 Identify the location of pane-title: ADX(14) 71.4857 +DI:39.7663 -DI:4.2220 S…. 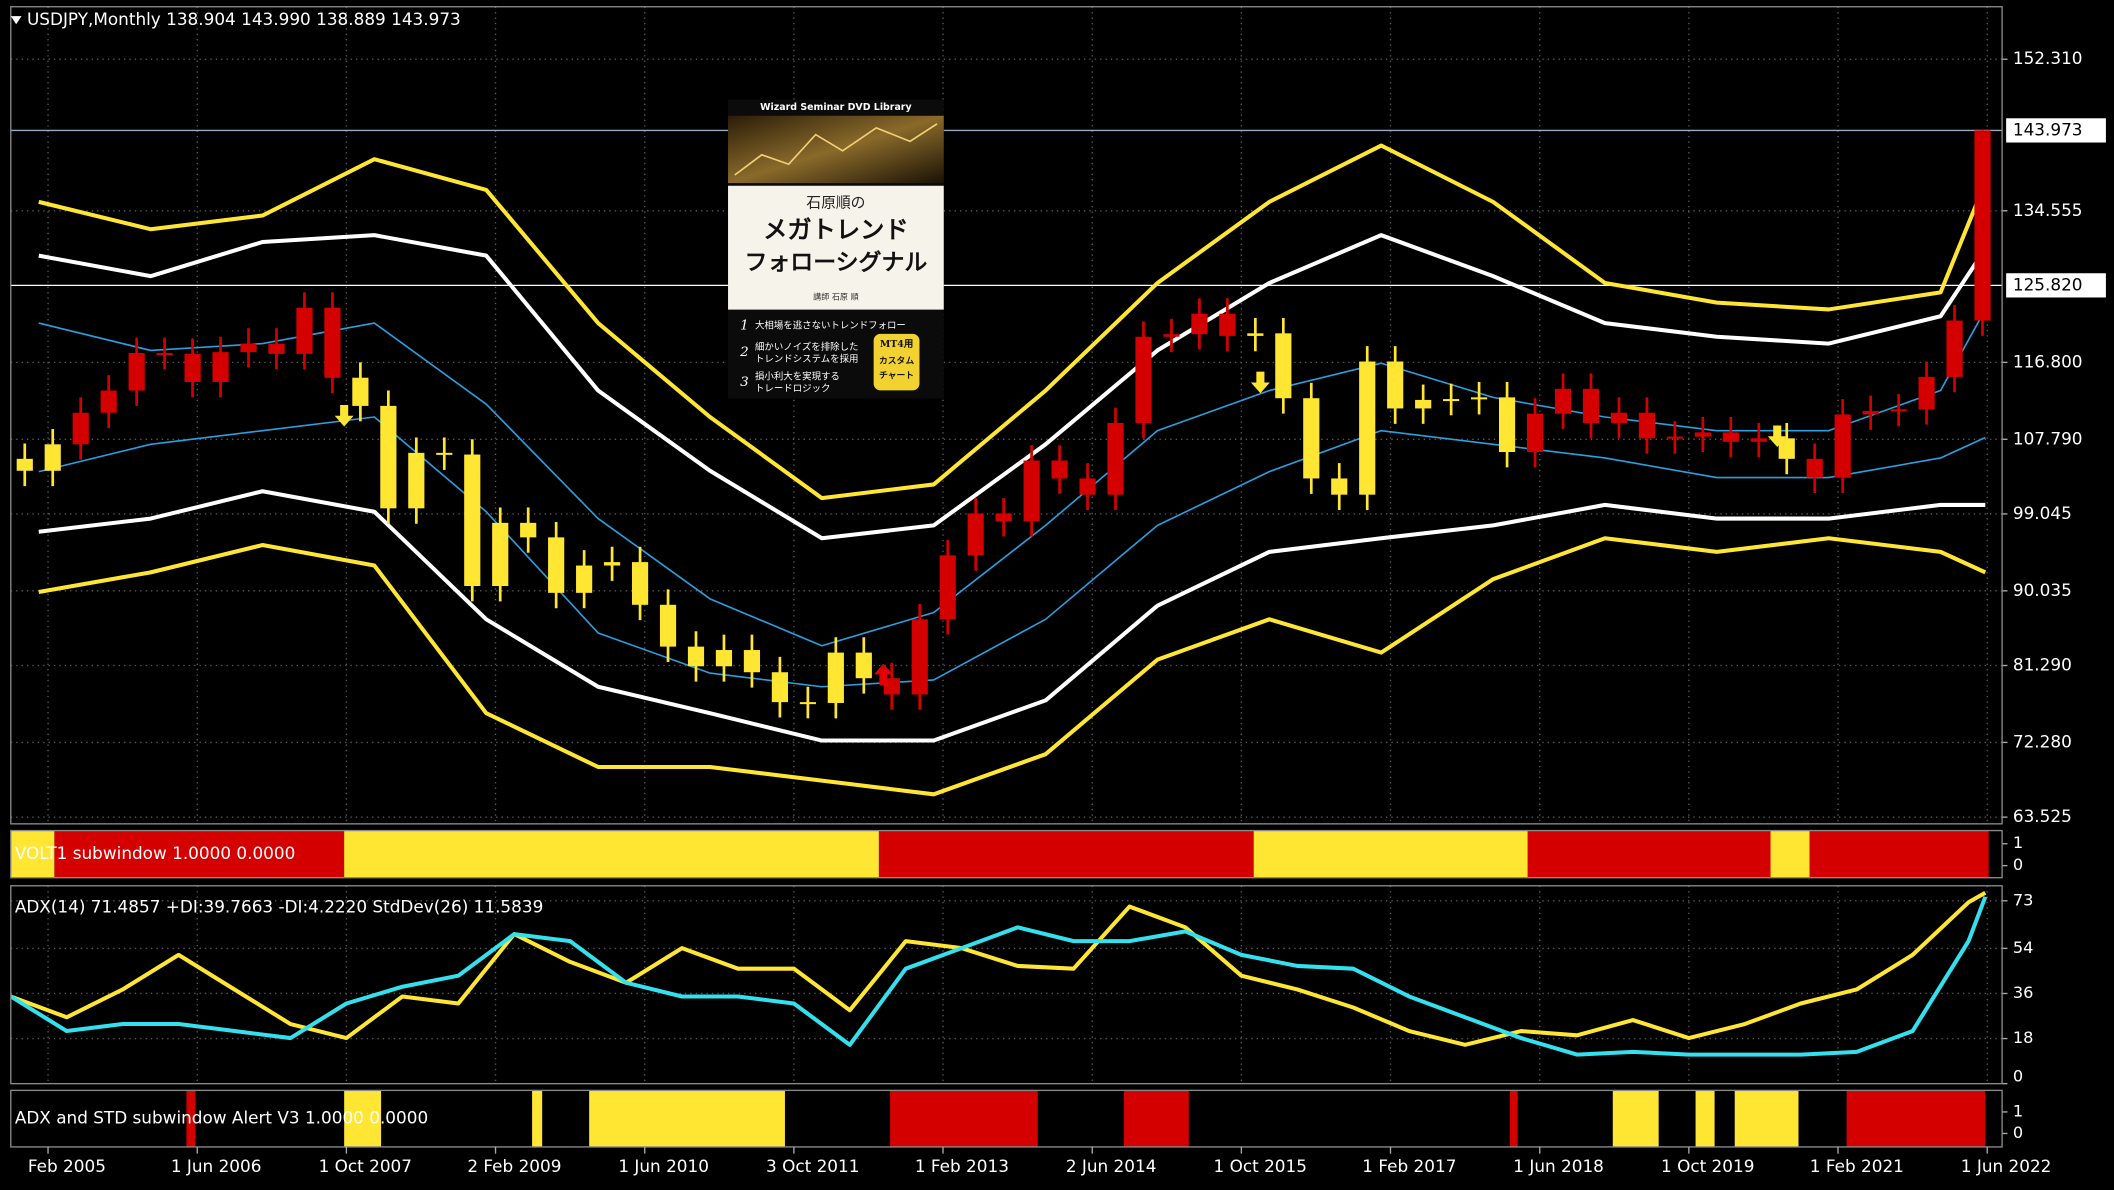
(279, 906).